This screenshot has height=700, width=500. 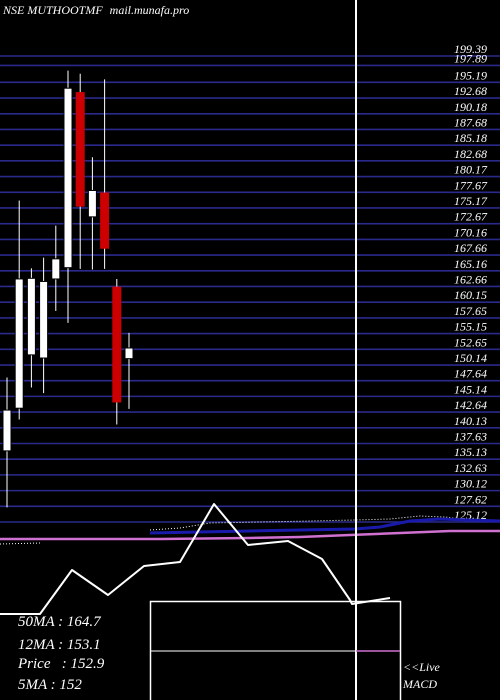 What do you see at coordinates (470, 107) in the screenshot?
I see `y-tick-label: 190.18` at bounding box center [470, 107].